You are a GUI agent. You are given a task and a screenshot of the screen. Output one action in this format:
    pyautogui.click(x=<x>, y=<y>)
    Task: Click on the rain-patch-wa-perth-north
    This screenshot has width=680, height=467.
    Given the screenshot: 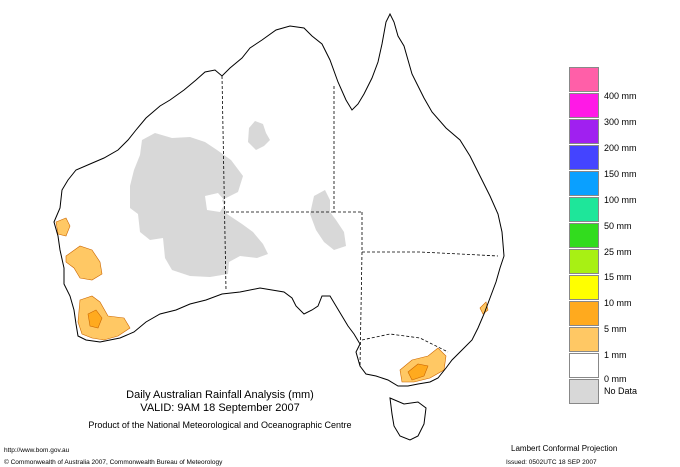 What is the action you would take?
    pyautogui.click(x=63, y=227)
    